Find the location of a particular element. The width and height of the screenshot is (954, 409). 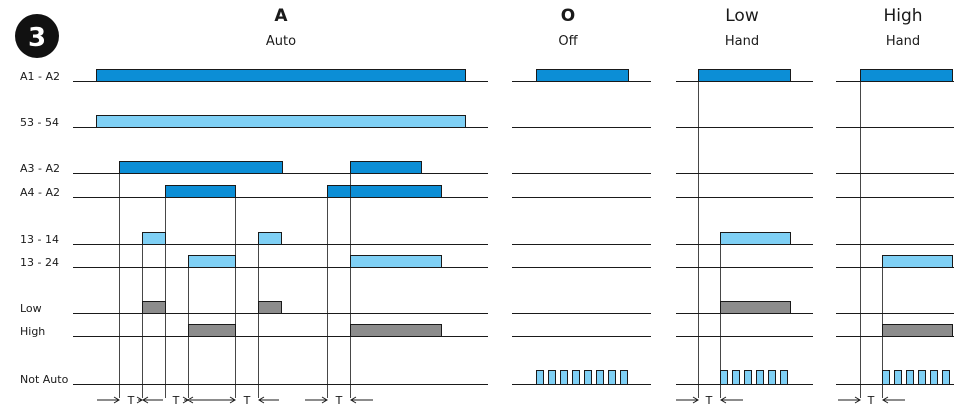

signal-label-1314: 13 - 14 is located at coordinates (39, 239).